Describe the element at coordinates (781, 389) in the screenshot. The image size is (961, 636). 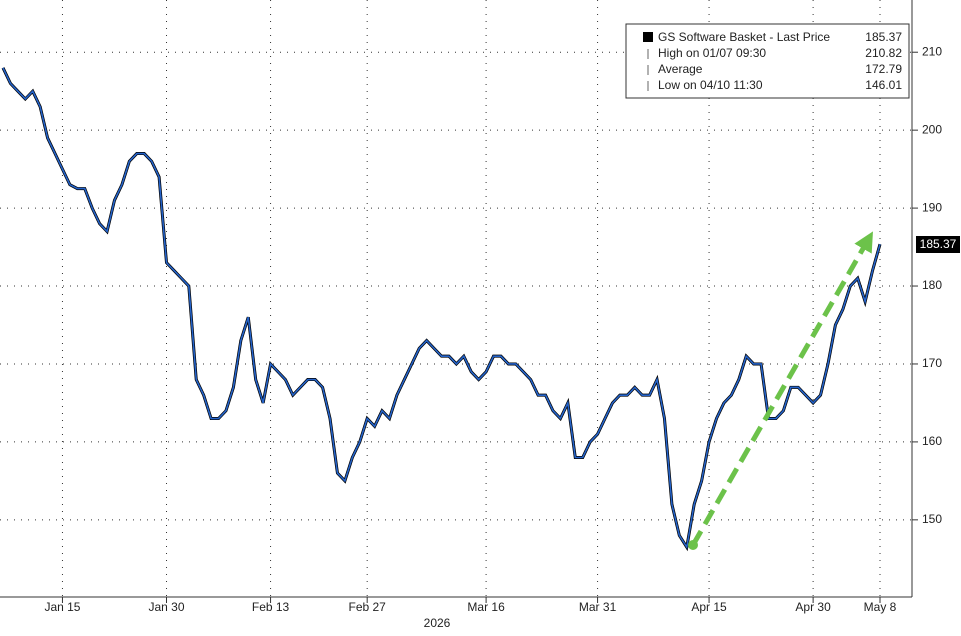
I see `trend-arrow` at that location.